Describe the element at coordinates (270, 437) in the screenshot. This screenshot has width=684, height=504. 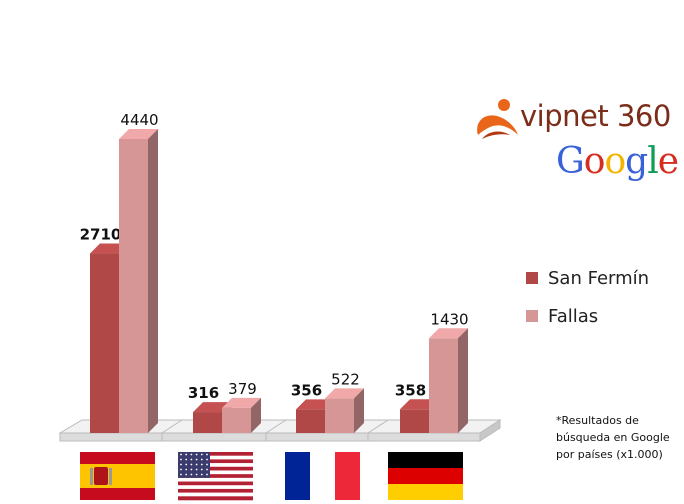
I see `chart-floor-front` at that location.